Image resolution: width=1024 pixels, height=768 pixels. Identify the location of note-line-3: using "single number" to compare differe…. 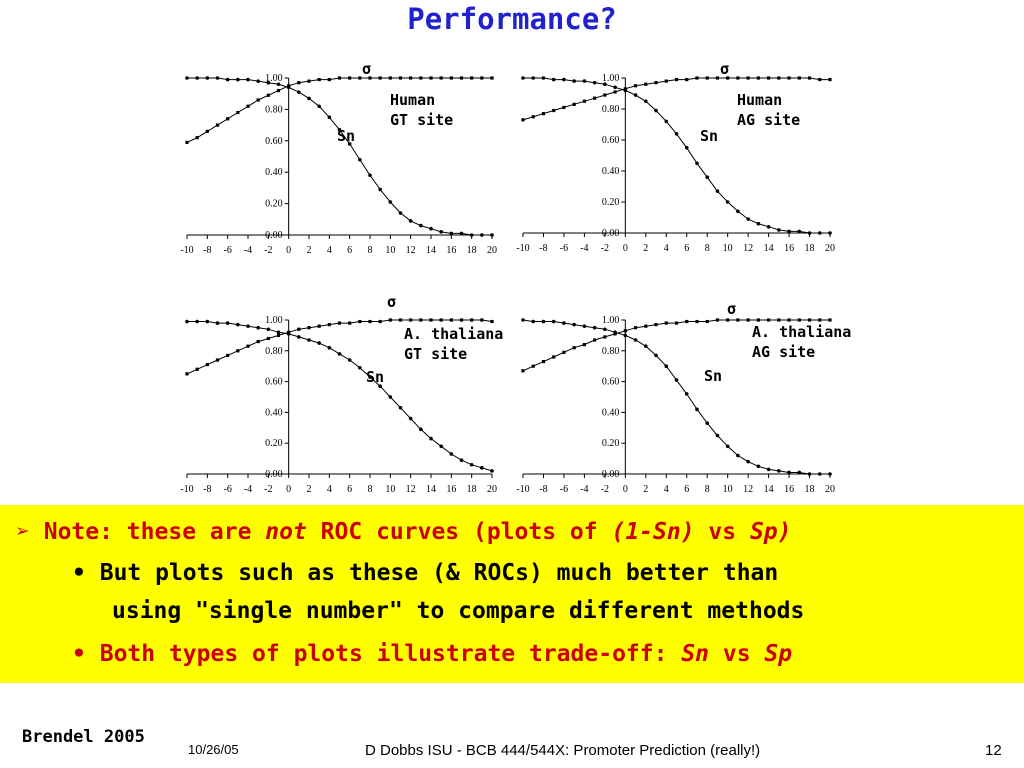
(458, 611).